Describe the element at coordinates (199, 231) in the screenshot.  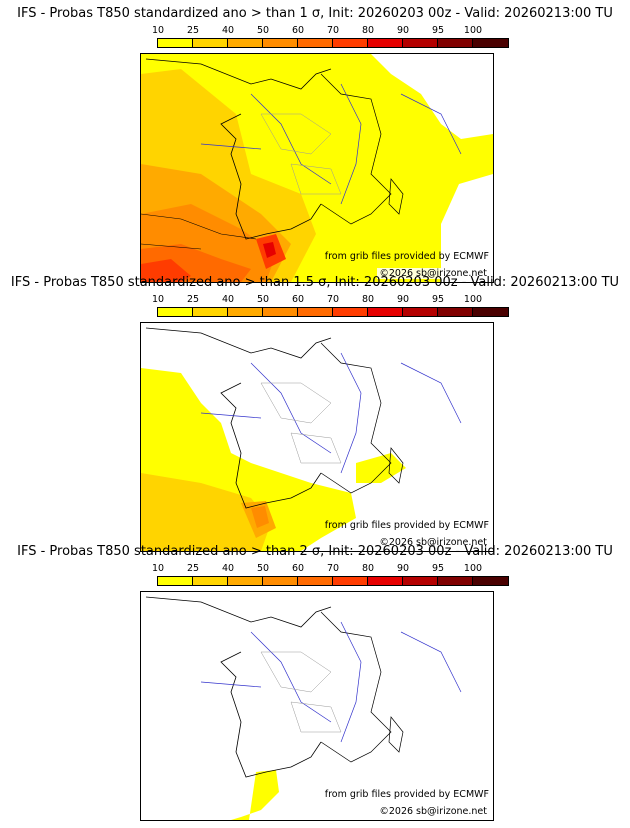
I see `region-border` at that location.